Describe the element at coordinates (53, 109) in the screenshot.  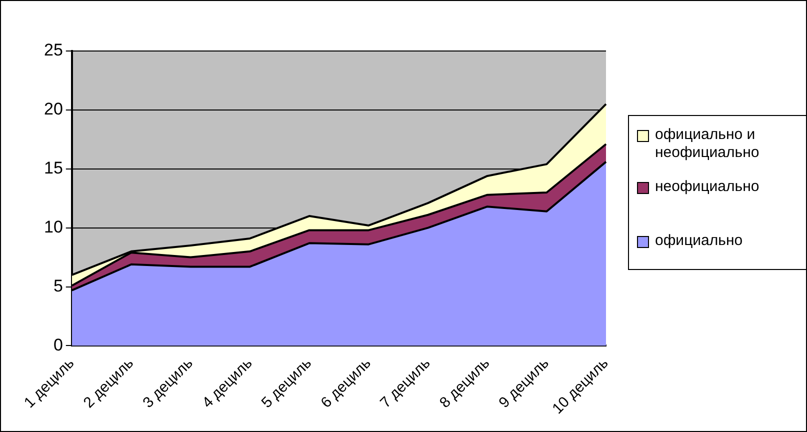
I see `y-tick-label: 20` at that location.